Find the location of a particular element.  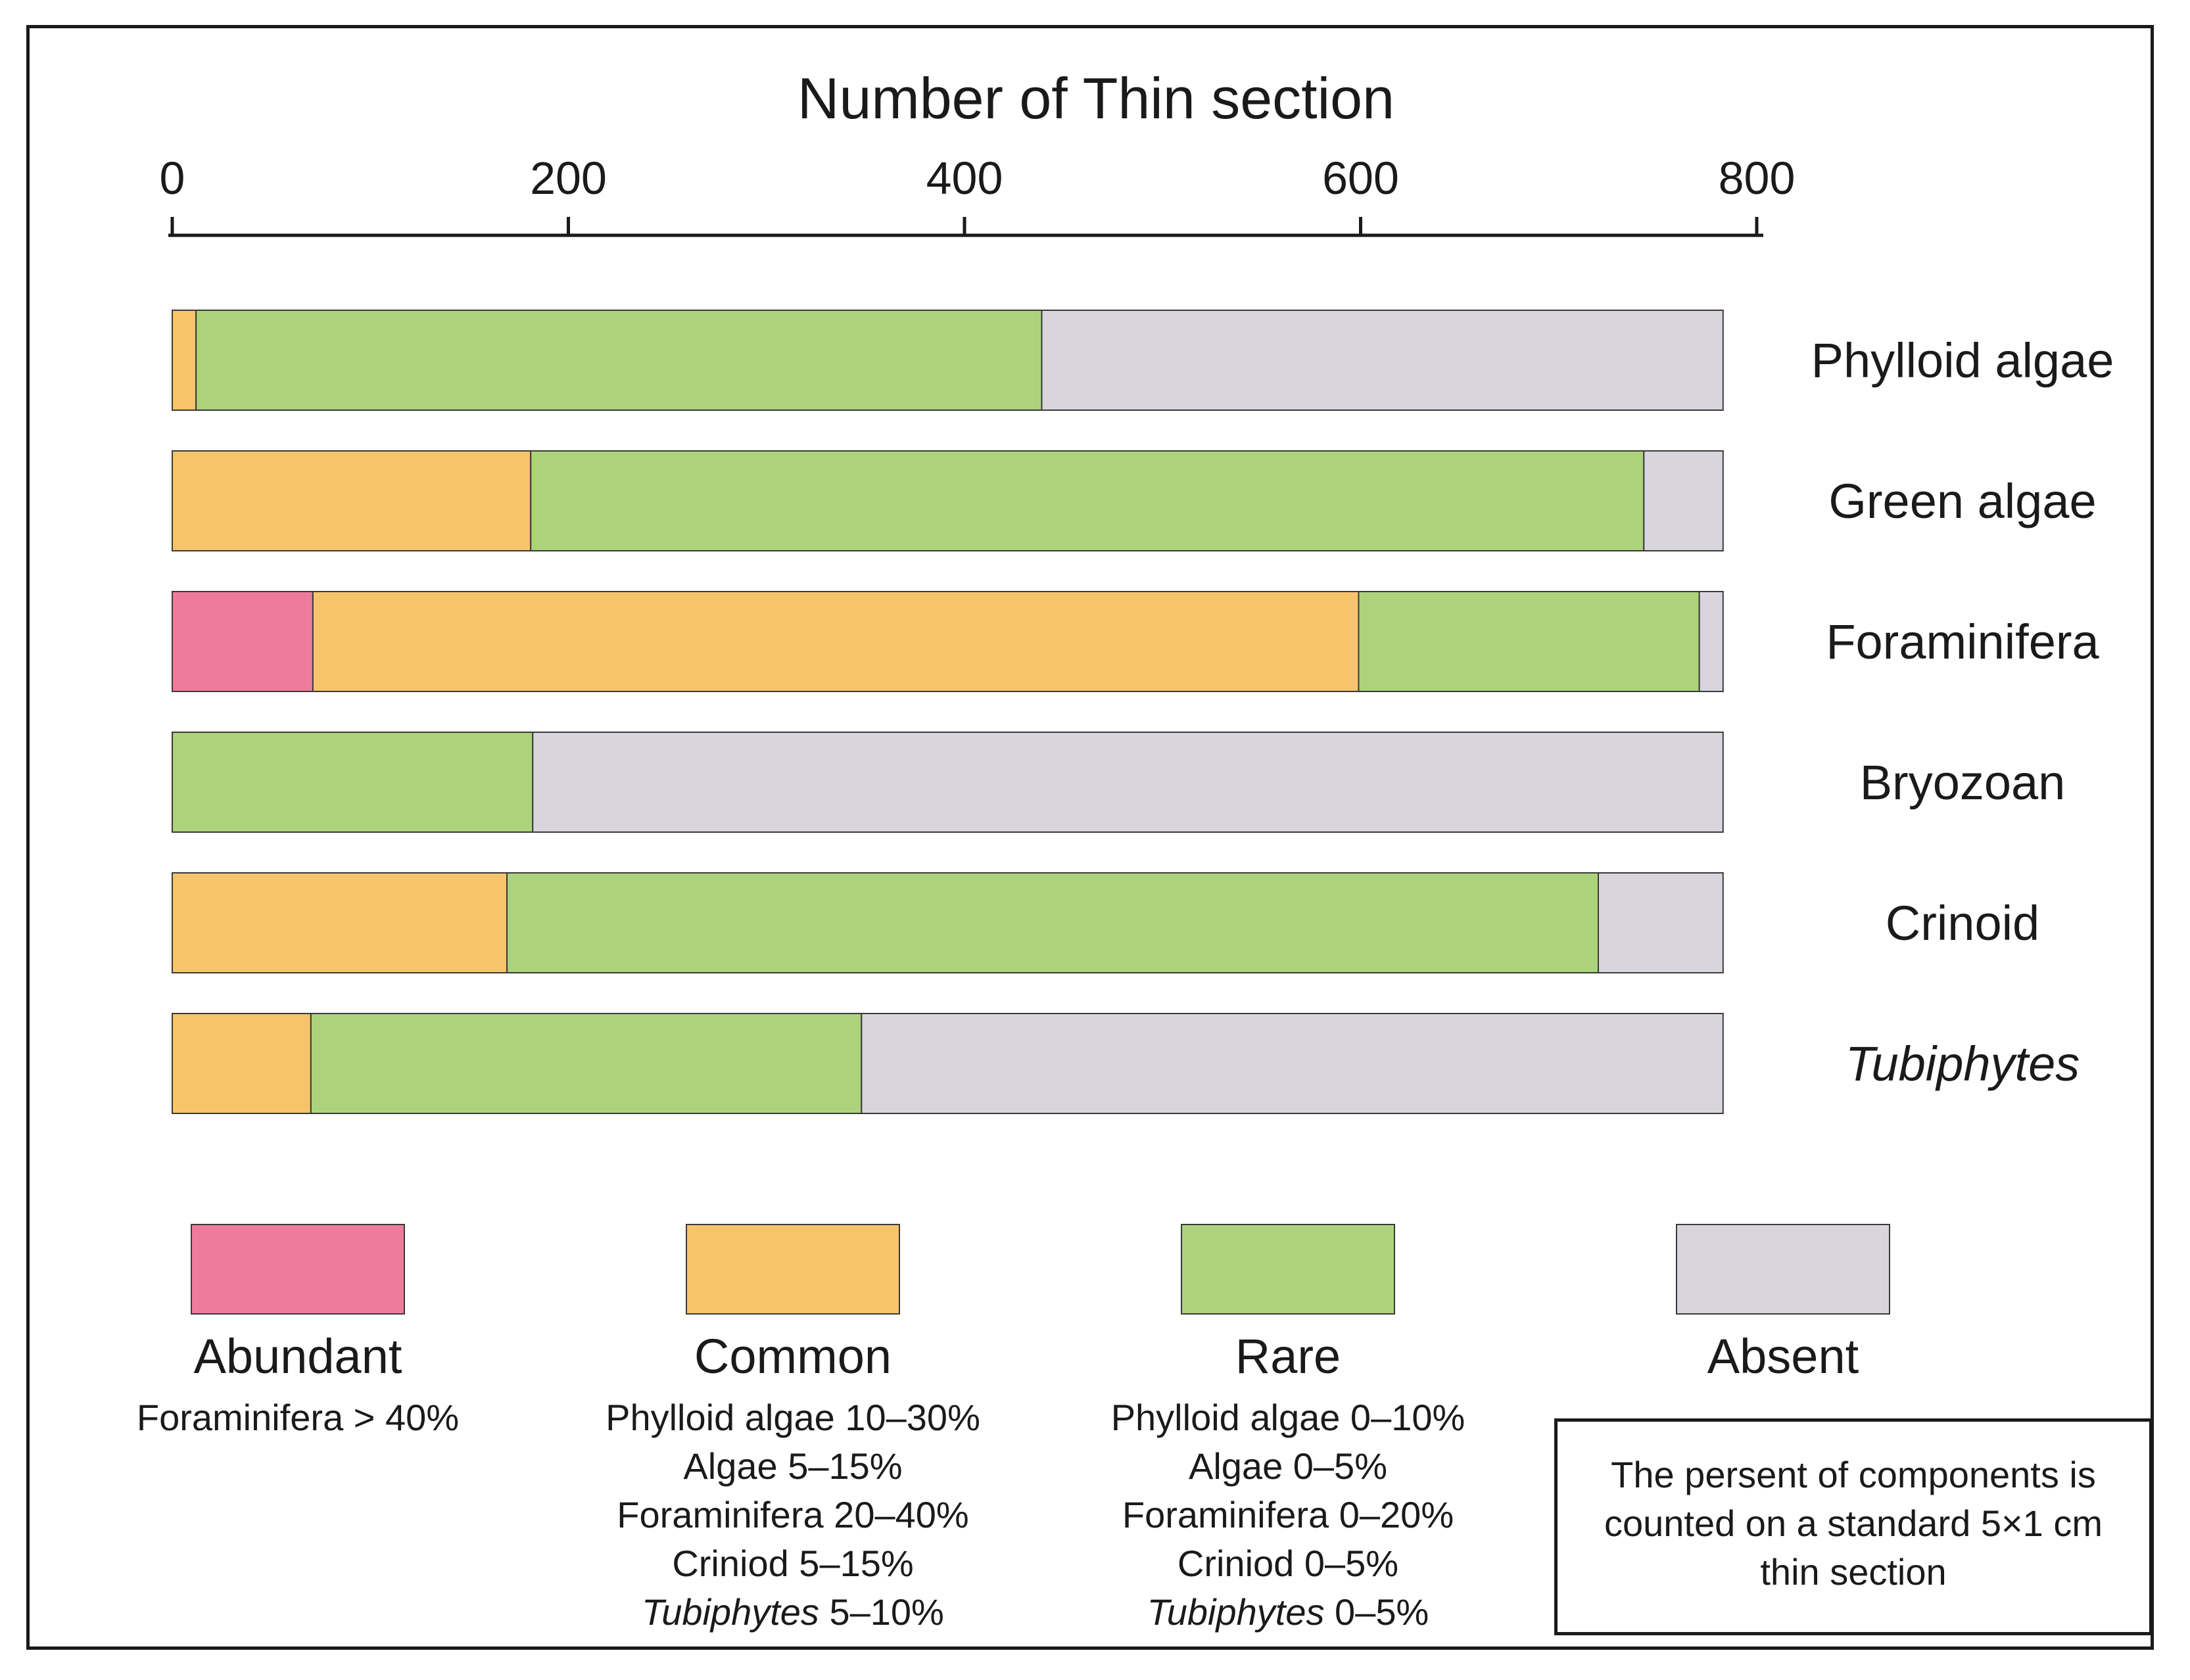

legend-desc-line: Criniod 0–5% is located at coordinates (1288, 1563).